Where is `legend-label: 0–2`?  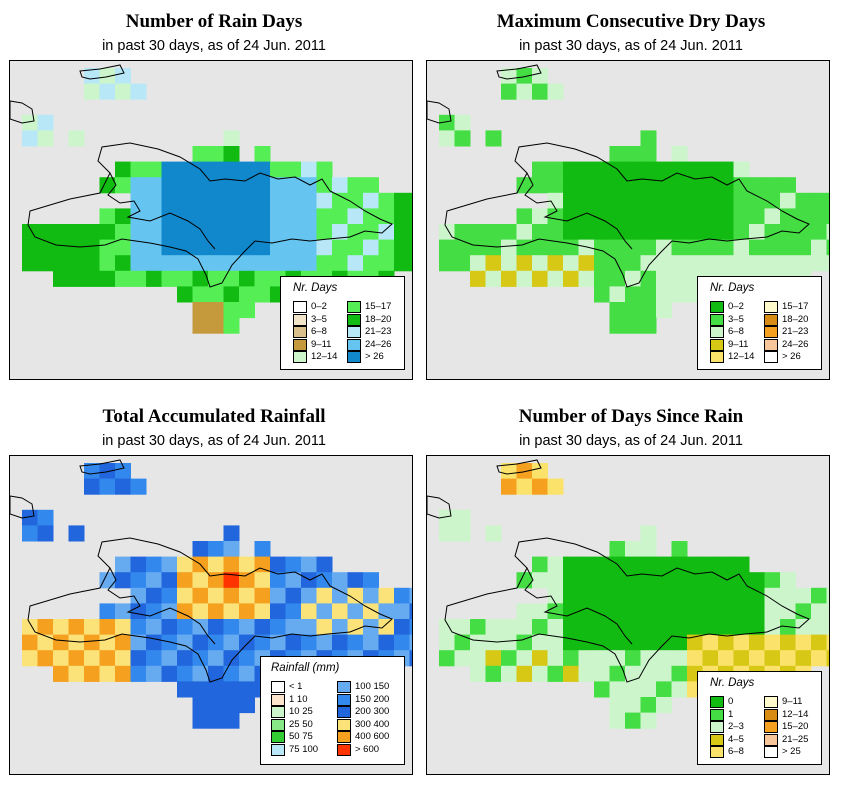 legend-label: 0–2 is located at coordinates (319, 306).